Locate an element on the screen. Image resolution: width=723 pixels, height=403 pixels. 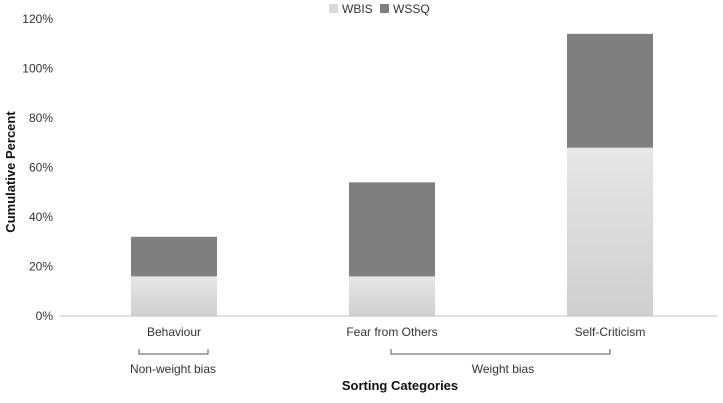
bar-wssq-self-criticism is located at coordinates (610, 90).